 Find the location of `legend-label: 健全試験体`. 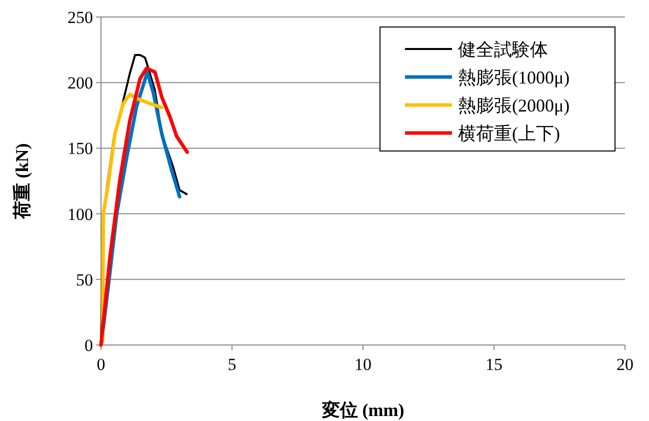

legend-label: 健全試験体 is located at coordinates (503, 49).